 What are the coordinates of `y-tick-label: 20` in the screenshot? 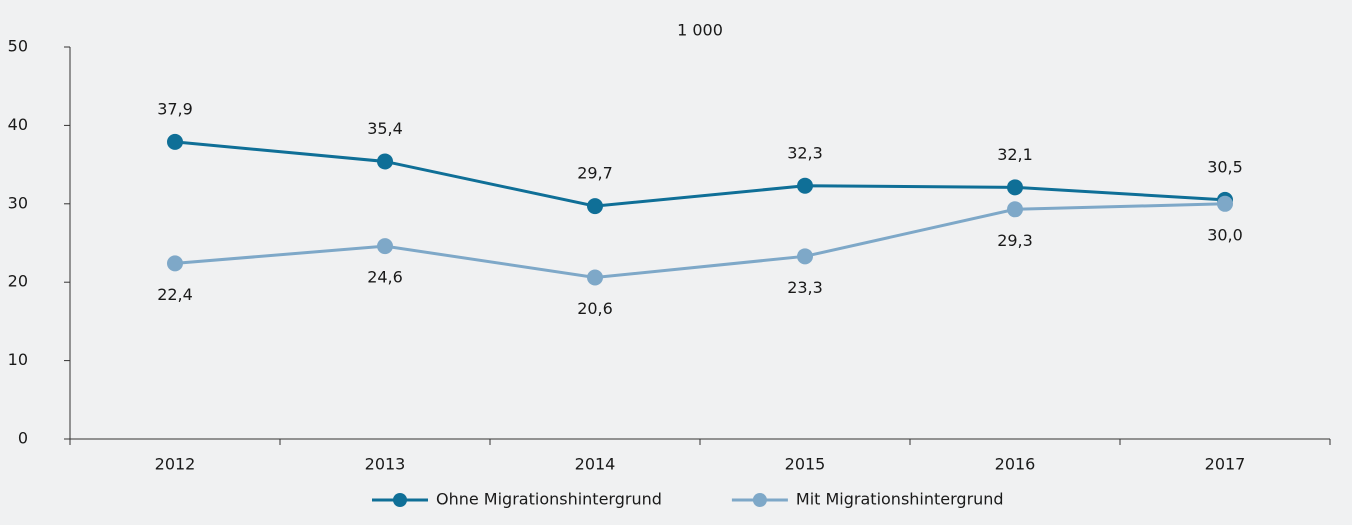 It's located at (18, 281).